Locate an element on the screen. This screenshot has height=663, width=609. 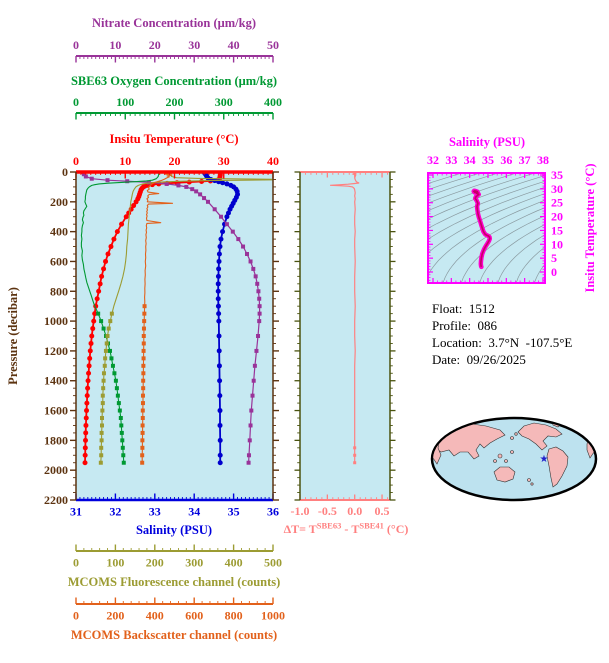
nitrate-series is located at coordinates (171, 318).